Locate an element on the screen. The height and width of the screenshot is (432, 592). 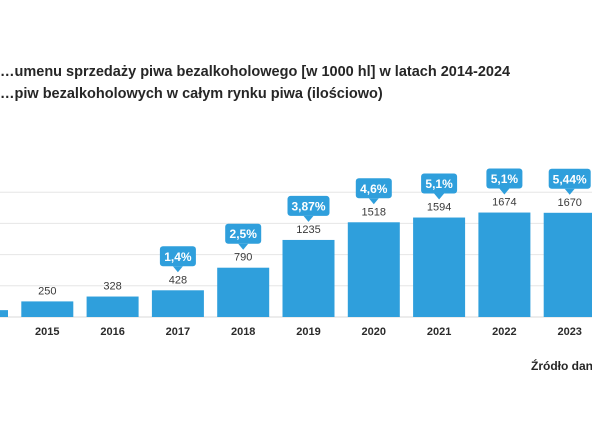
share-badge: 1,4% is located at coordinates (177, 259).